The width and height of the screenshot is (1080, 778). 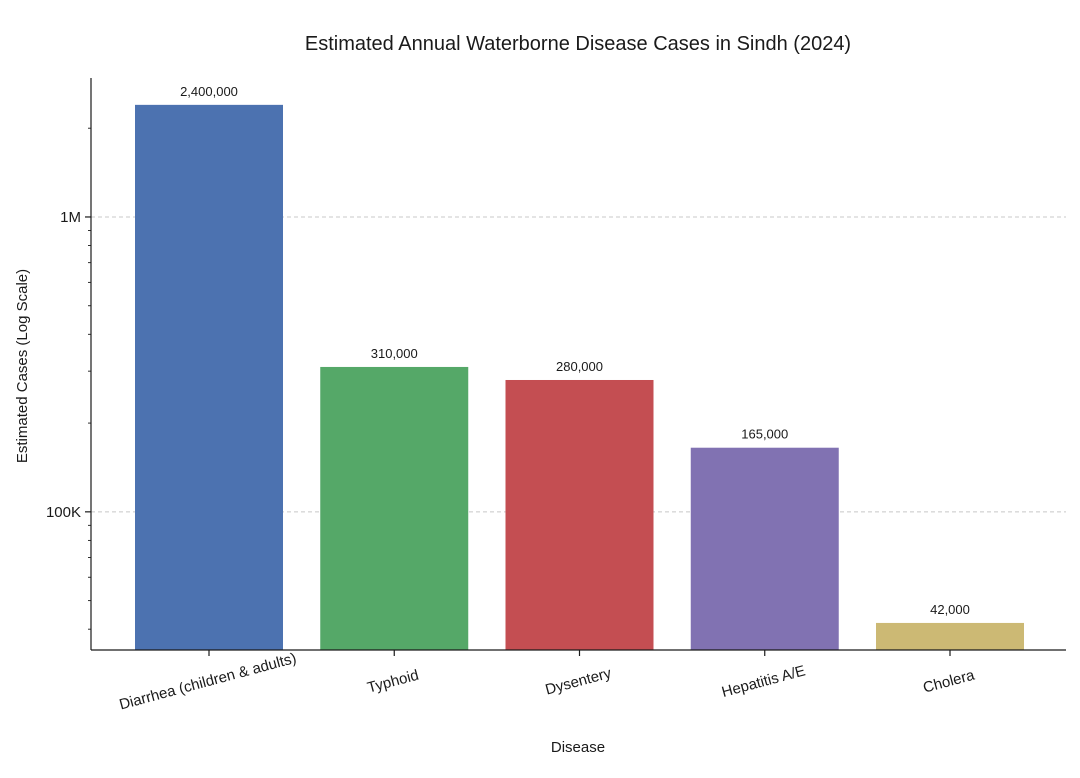 What do you see at coordinates (950, 636) in the screenshot?
I see `bar-cholera` at bounding box center [950, 636].